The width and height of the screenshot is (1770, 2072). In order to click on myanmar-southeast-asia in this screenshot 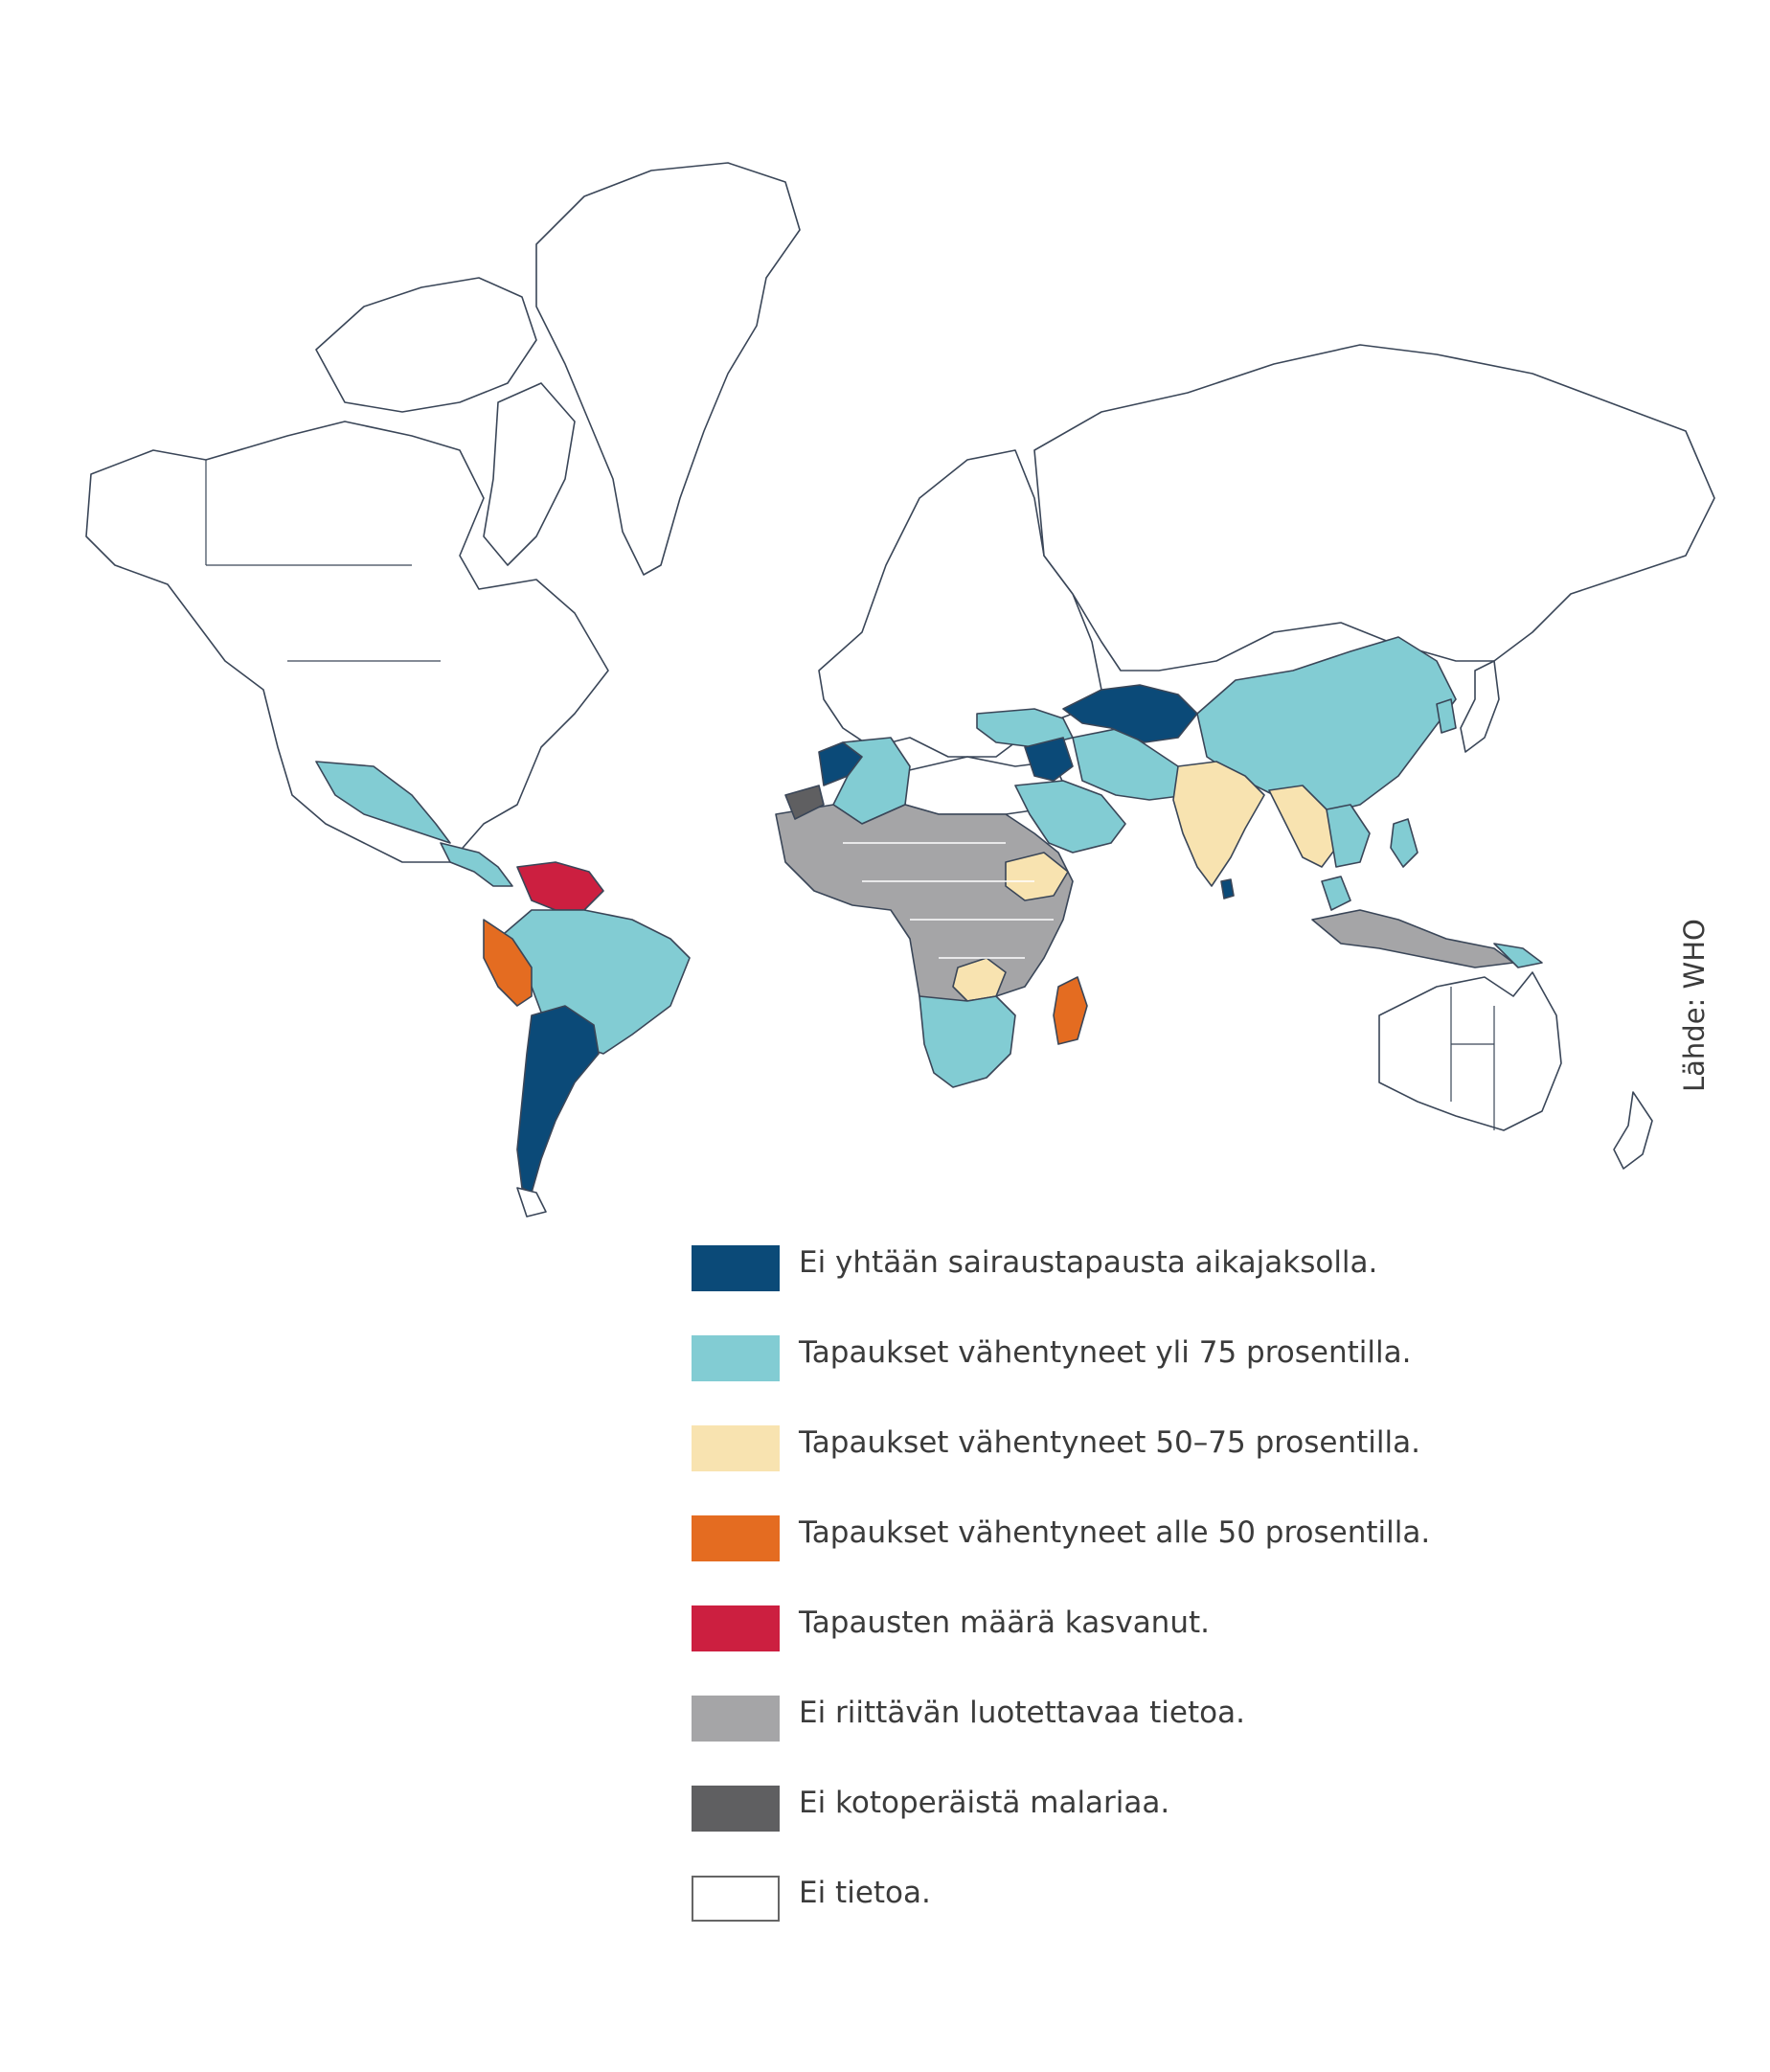, I will do `click(1302, 826)`.